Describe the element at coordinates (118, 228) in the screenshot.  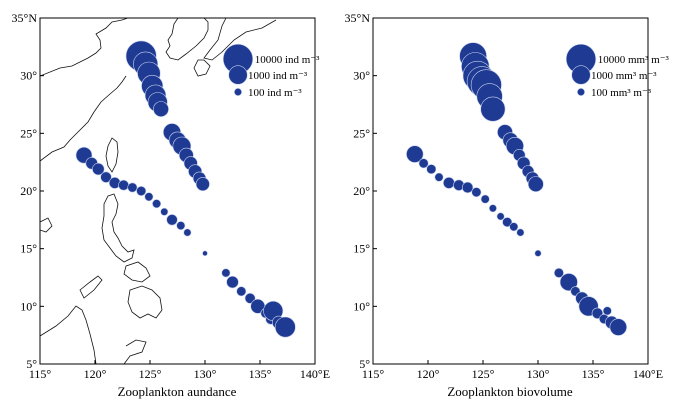
I see `luzon-coastline` at that location.